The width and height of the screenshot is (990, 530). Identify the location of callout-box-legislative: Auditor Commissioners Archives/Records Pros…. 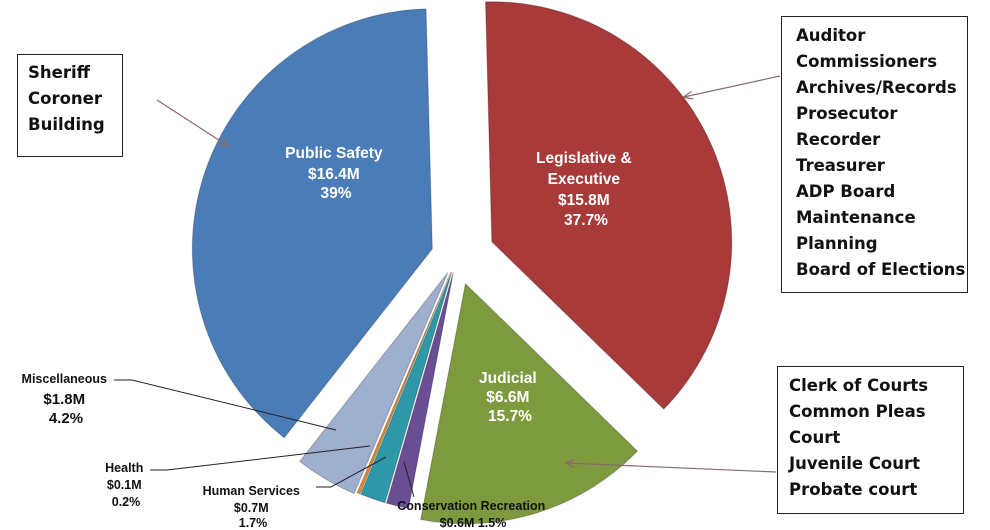
(874, 154).